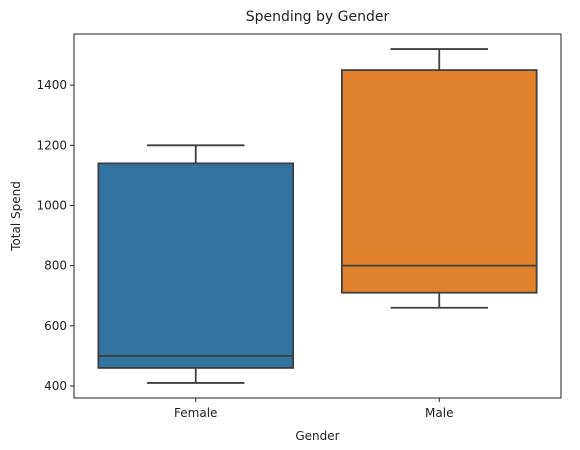 The image size is (580, 450). Describe the element at coordinates (55, 266) in the screenshot. I see `y-tick-label: 800` at that location.